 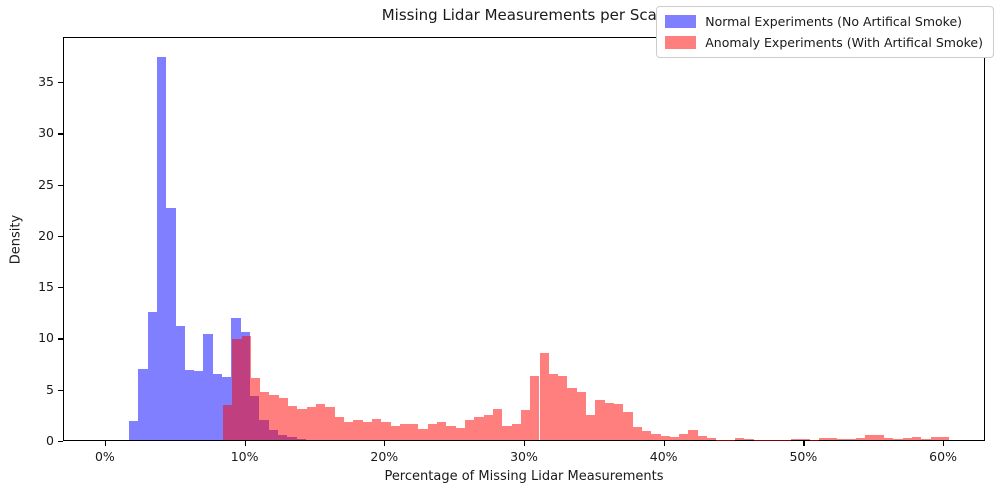 What do you see at coordinates (244, 456) in the screenshot?
I see `x-tick-label: 10%` at bounding box center [244, 456].